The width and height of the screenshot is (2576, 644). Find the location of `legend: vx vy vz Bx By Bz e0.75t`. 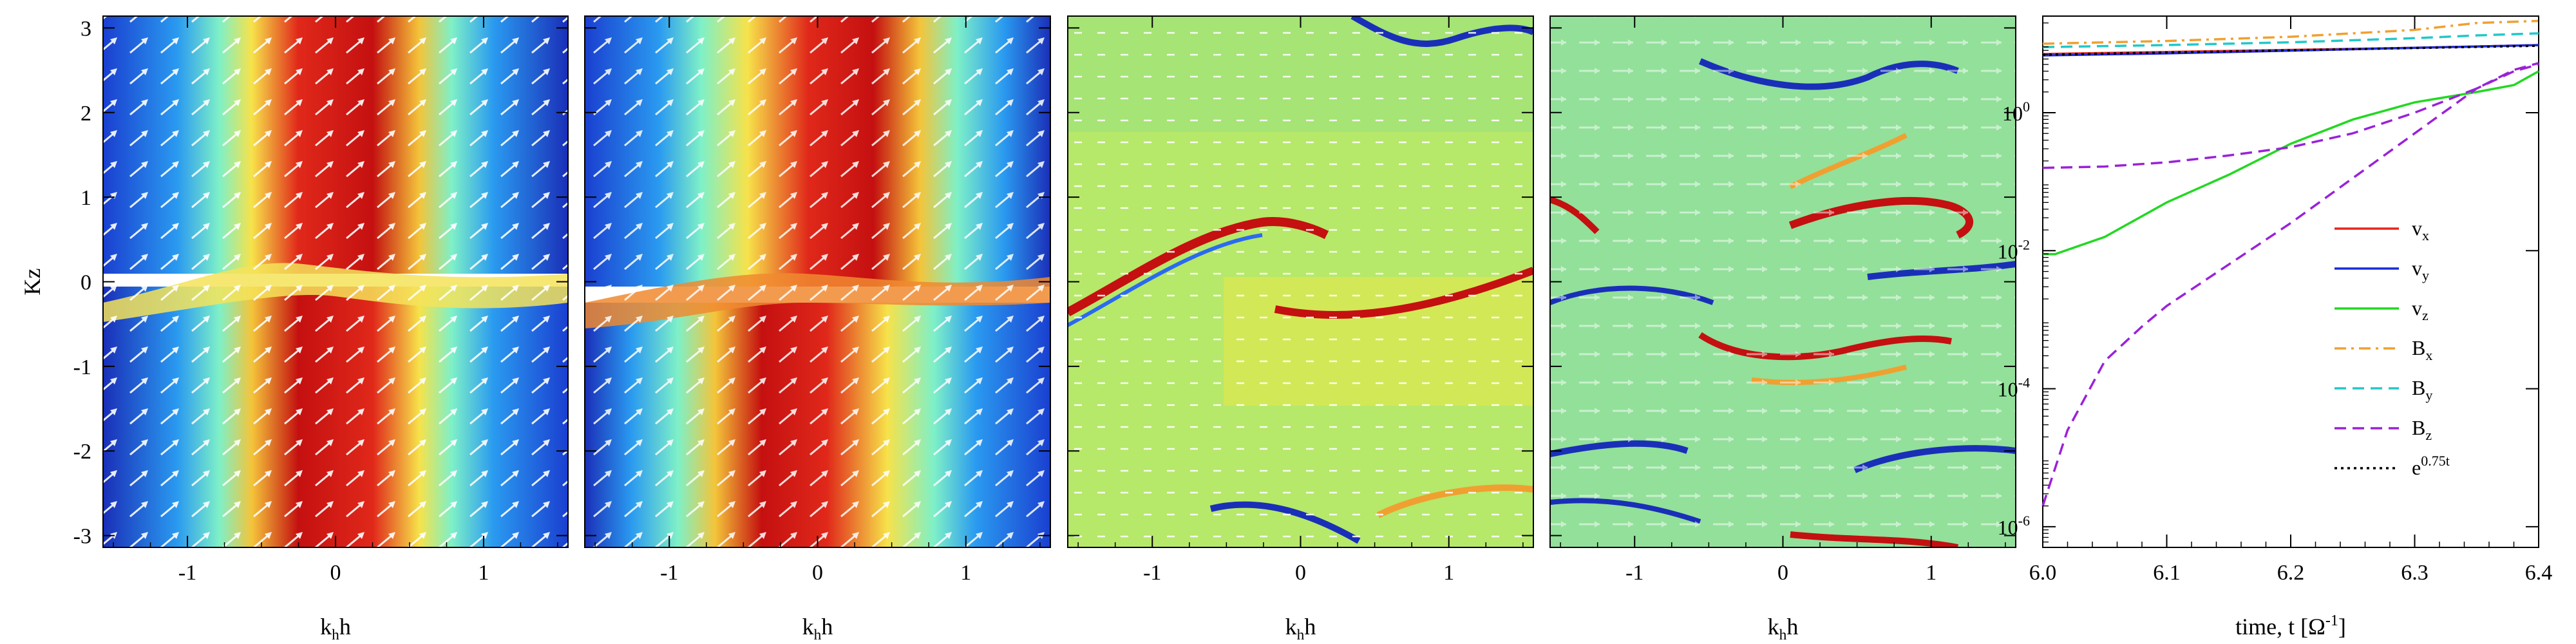

legend: vx vy vz Bx By Bz e0.75t is located at coordinates (2392, 348).